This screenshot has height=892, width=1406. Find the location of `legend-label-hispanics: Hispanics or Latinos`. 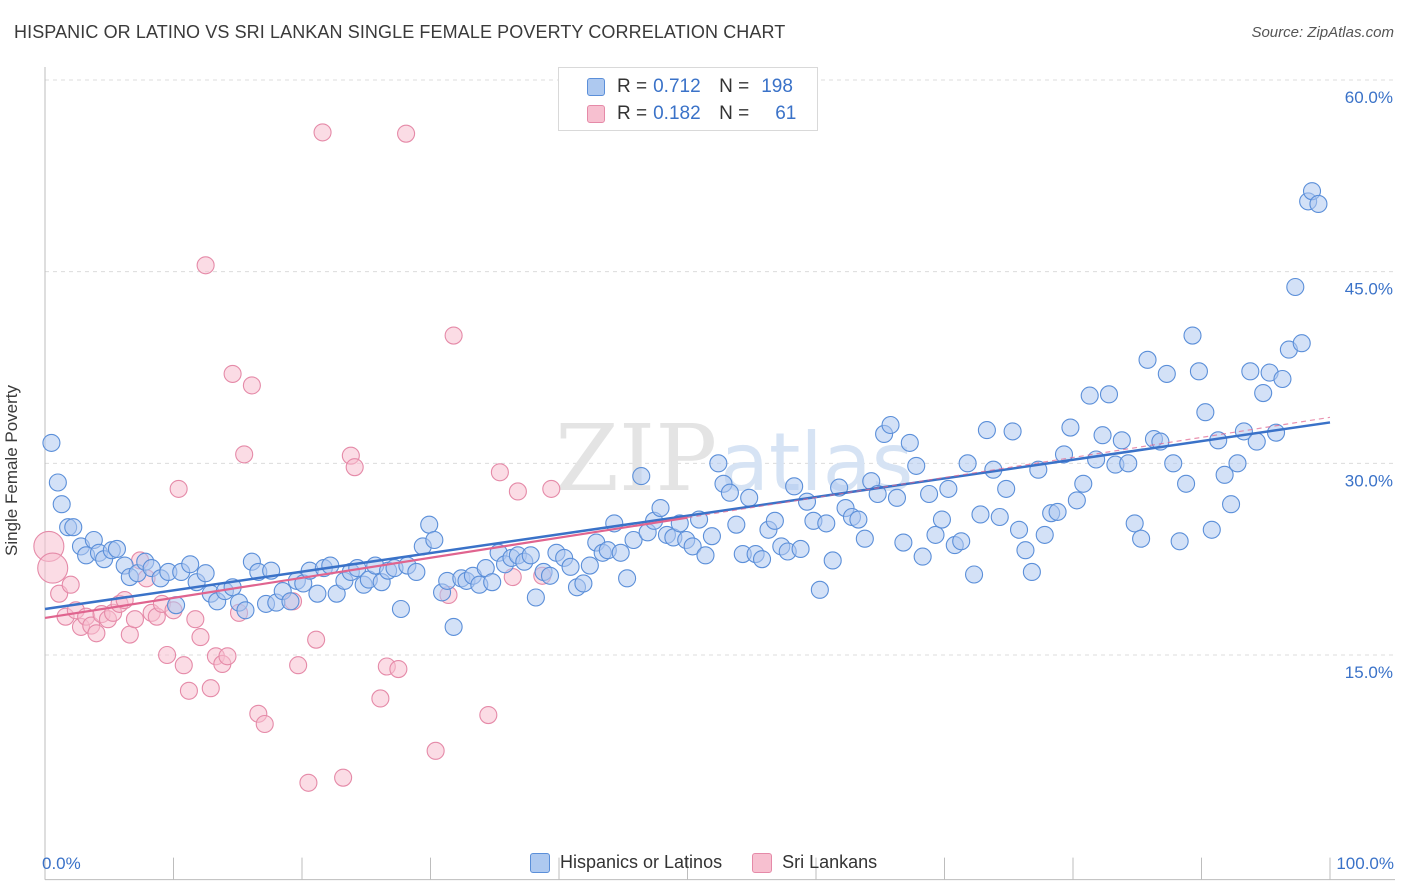

legend-label-hispanics: Hispanics or Latinos is located at coordinates (641, 862).